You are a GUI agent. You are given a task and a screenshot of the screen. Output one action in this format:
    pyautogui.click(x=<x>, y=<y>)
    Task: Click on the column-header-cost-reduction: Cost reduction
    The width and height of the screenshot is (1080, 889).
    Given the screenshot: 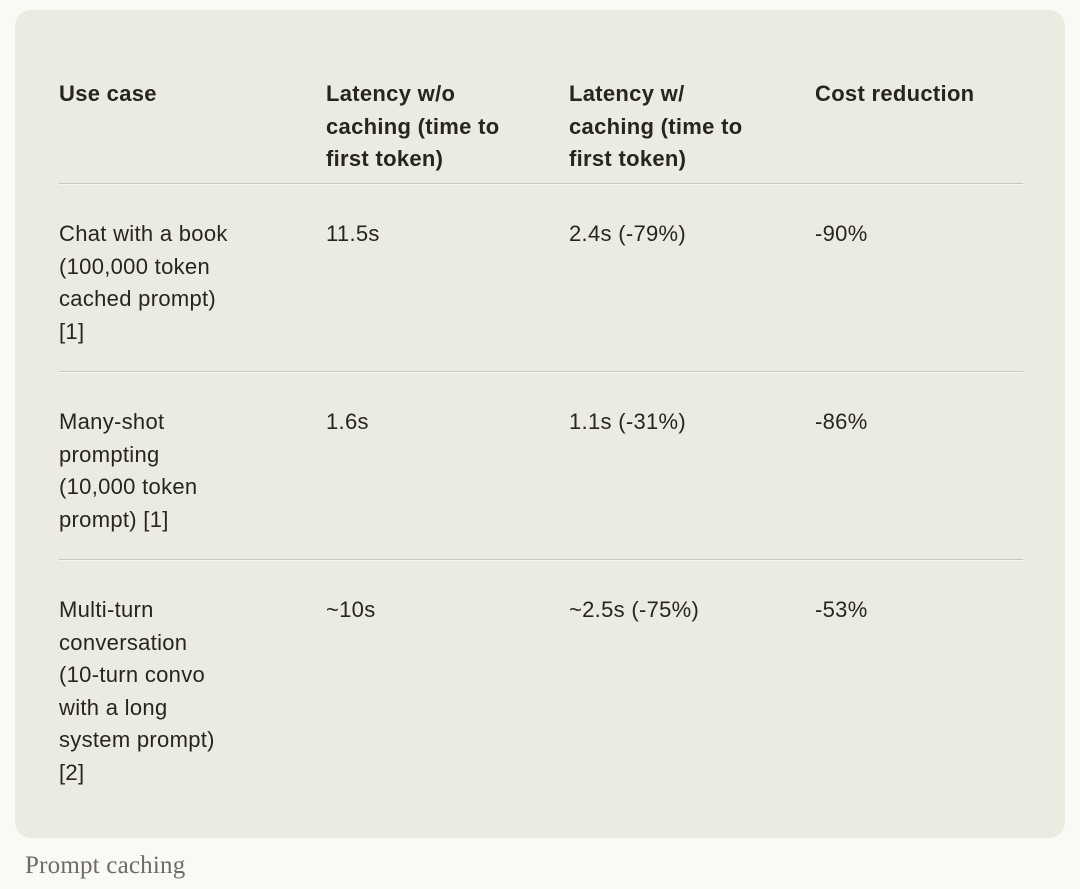 What is the action you would take?
    pyautogui.click(x=895, y=93)
    